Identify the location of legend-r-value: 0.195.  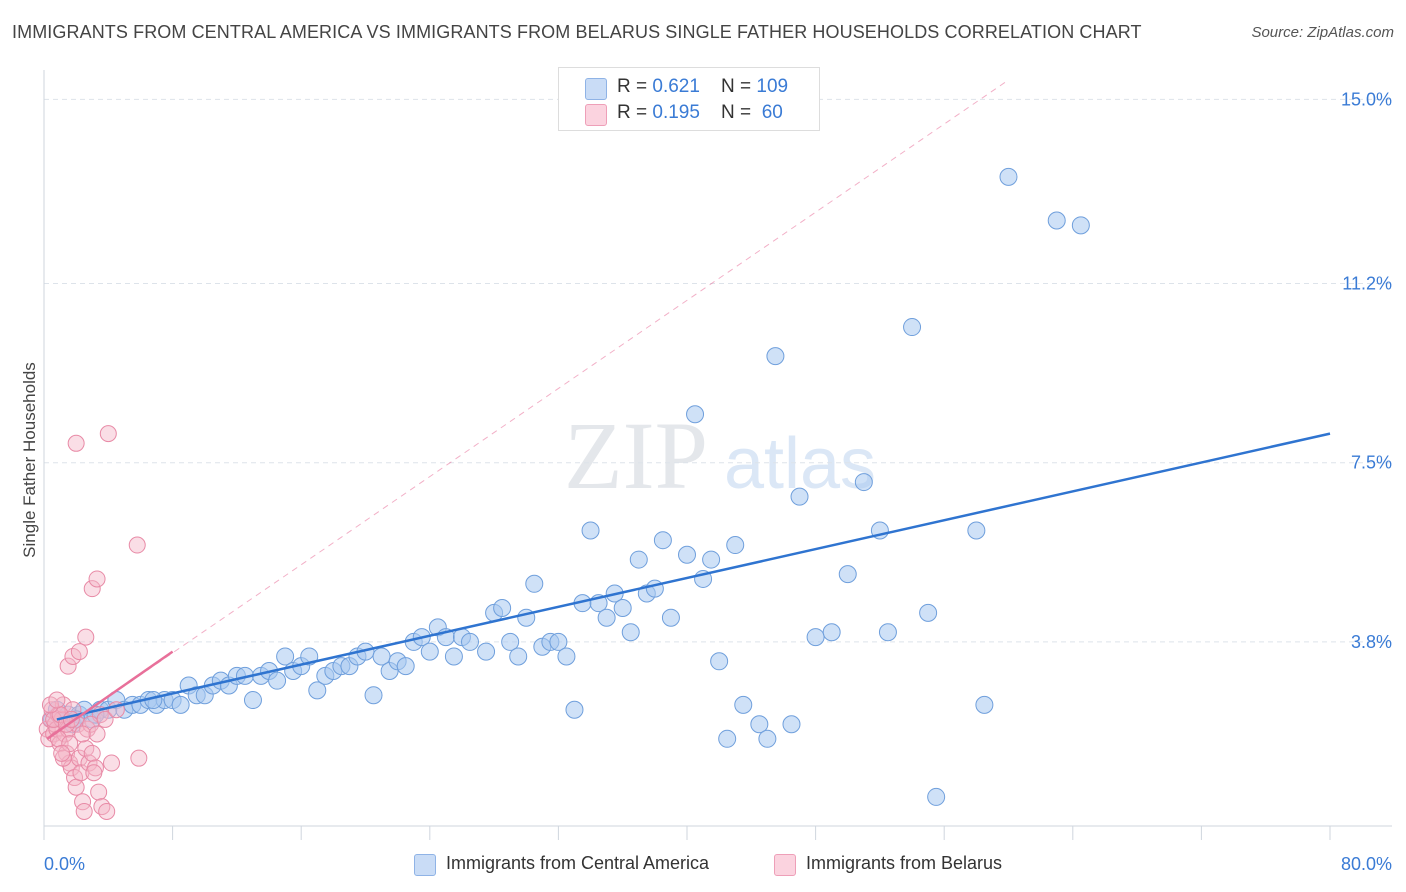
(676, 112).